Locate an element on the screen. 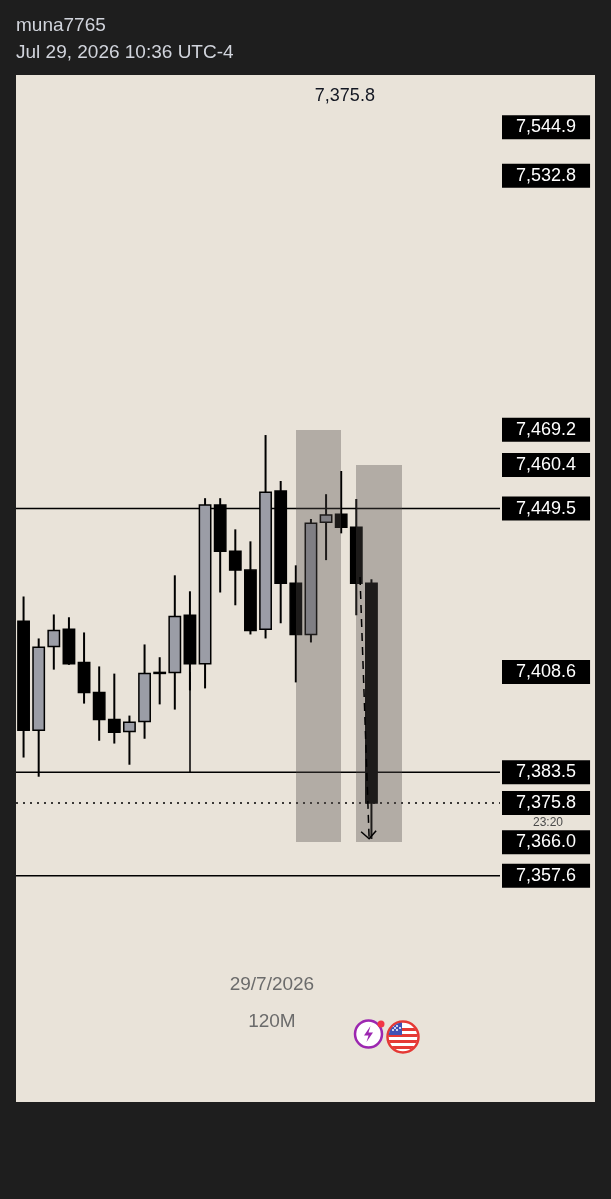  annotation: 29/7/2026 is located at coordinates (272, 984).